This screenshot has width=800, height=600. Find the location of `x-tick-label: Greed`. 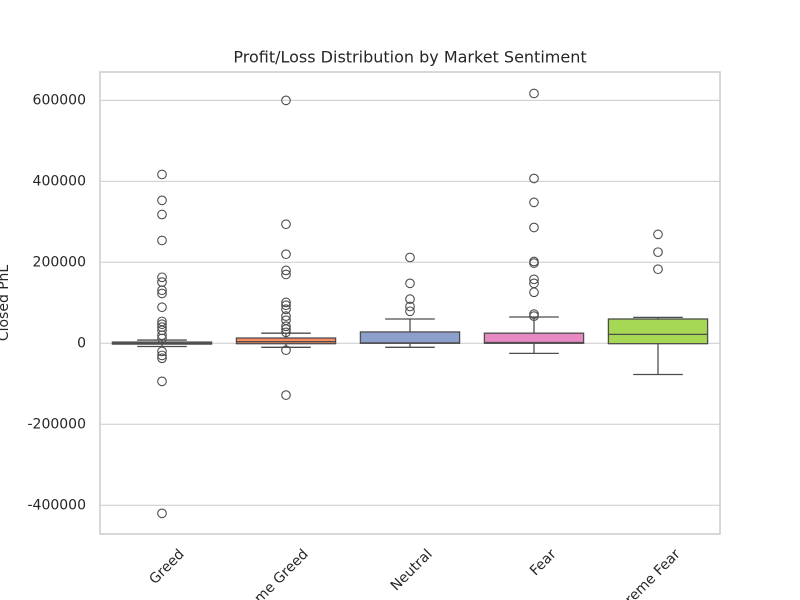

x-tick-label: Greed is located at coordinates (166, 566).